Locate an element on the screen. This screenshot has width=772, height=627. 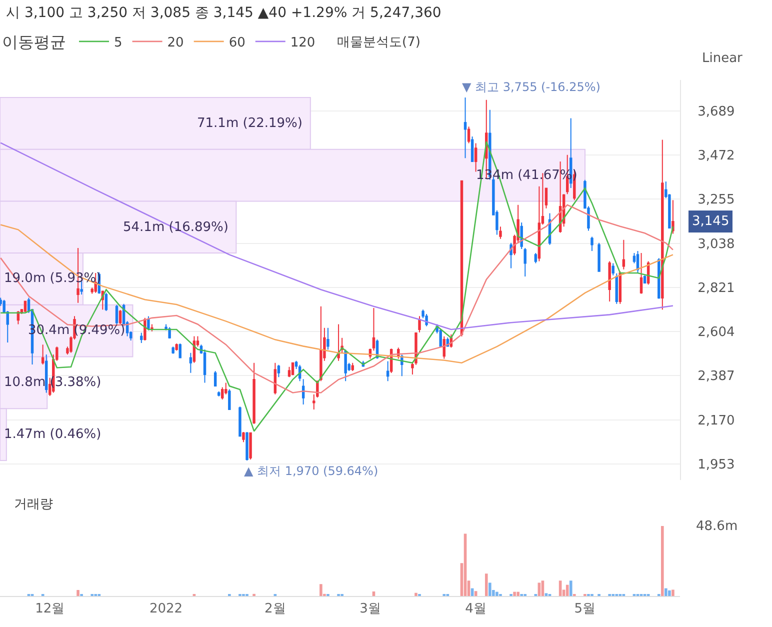
y-tick-label: 1,953 is located at coordinates (716, 464).